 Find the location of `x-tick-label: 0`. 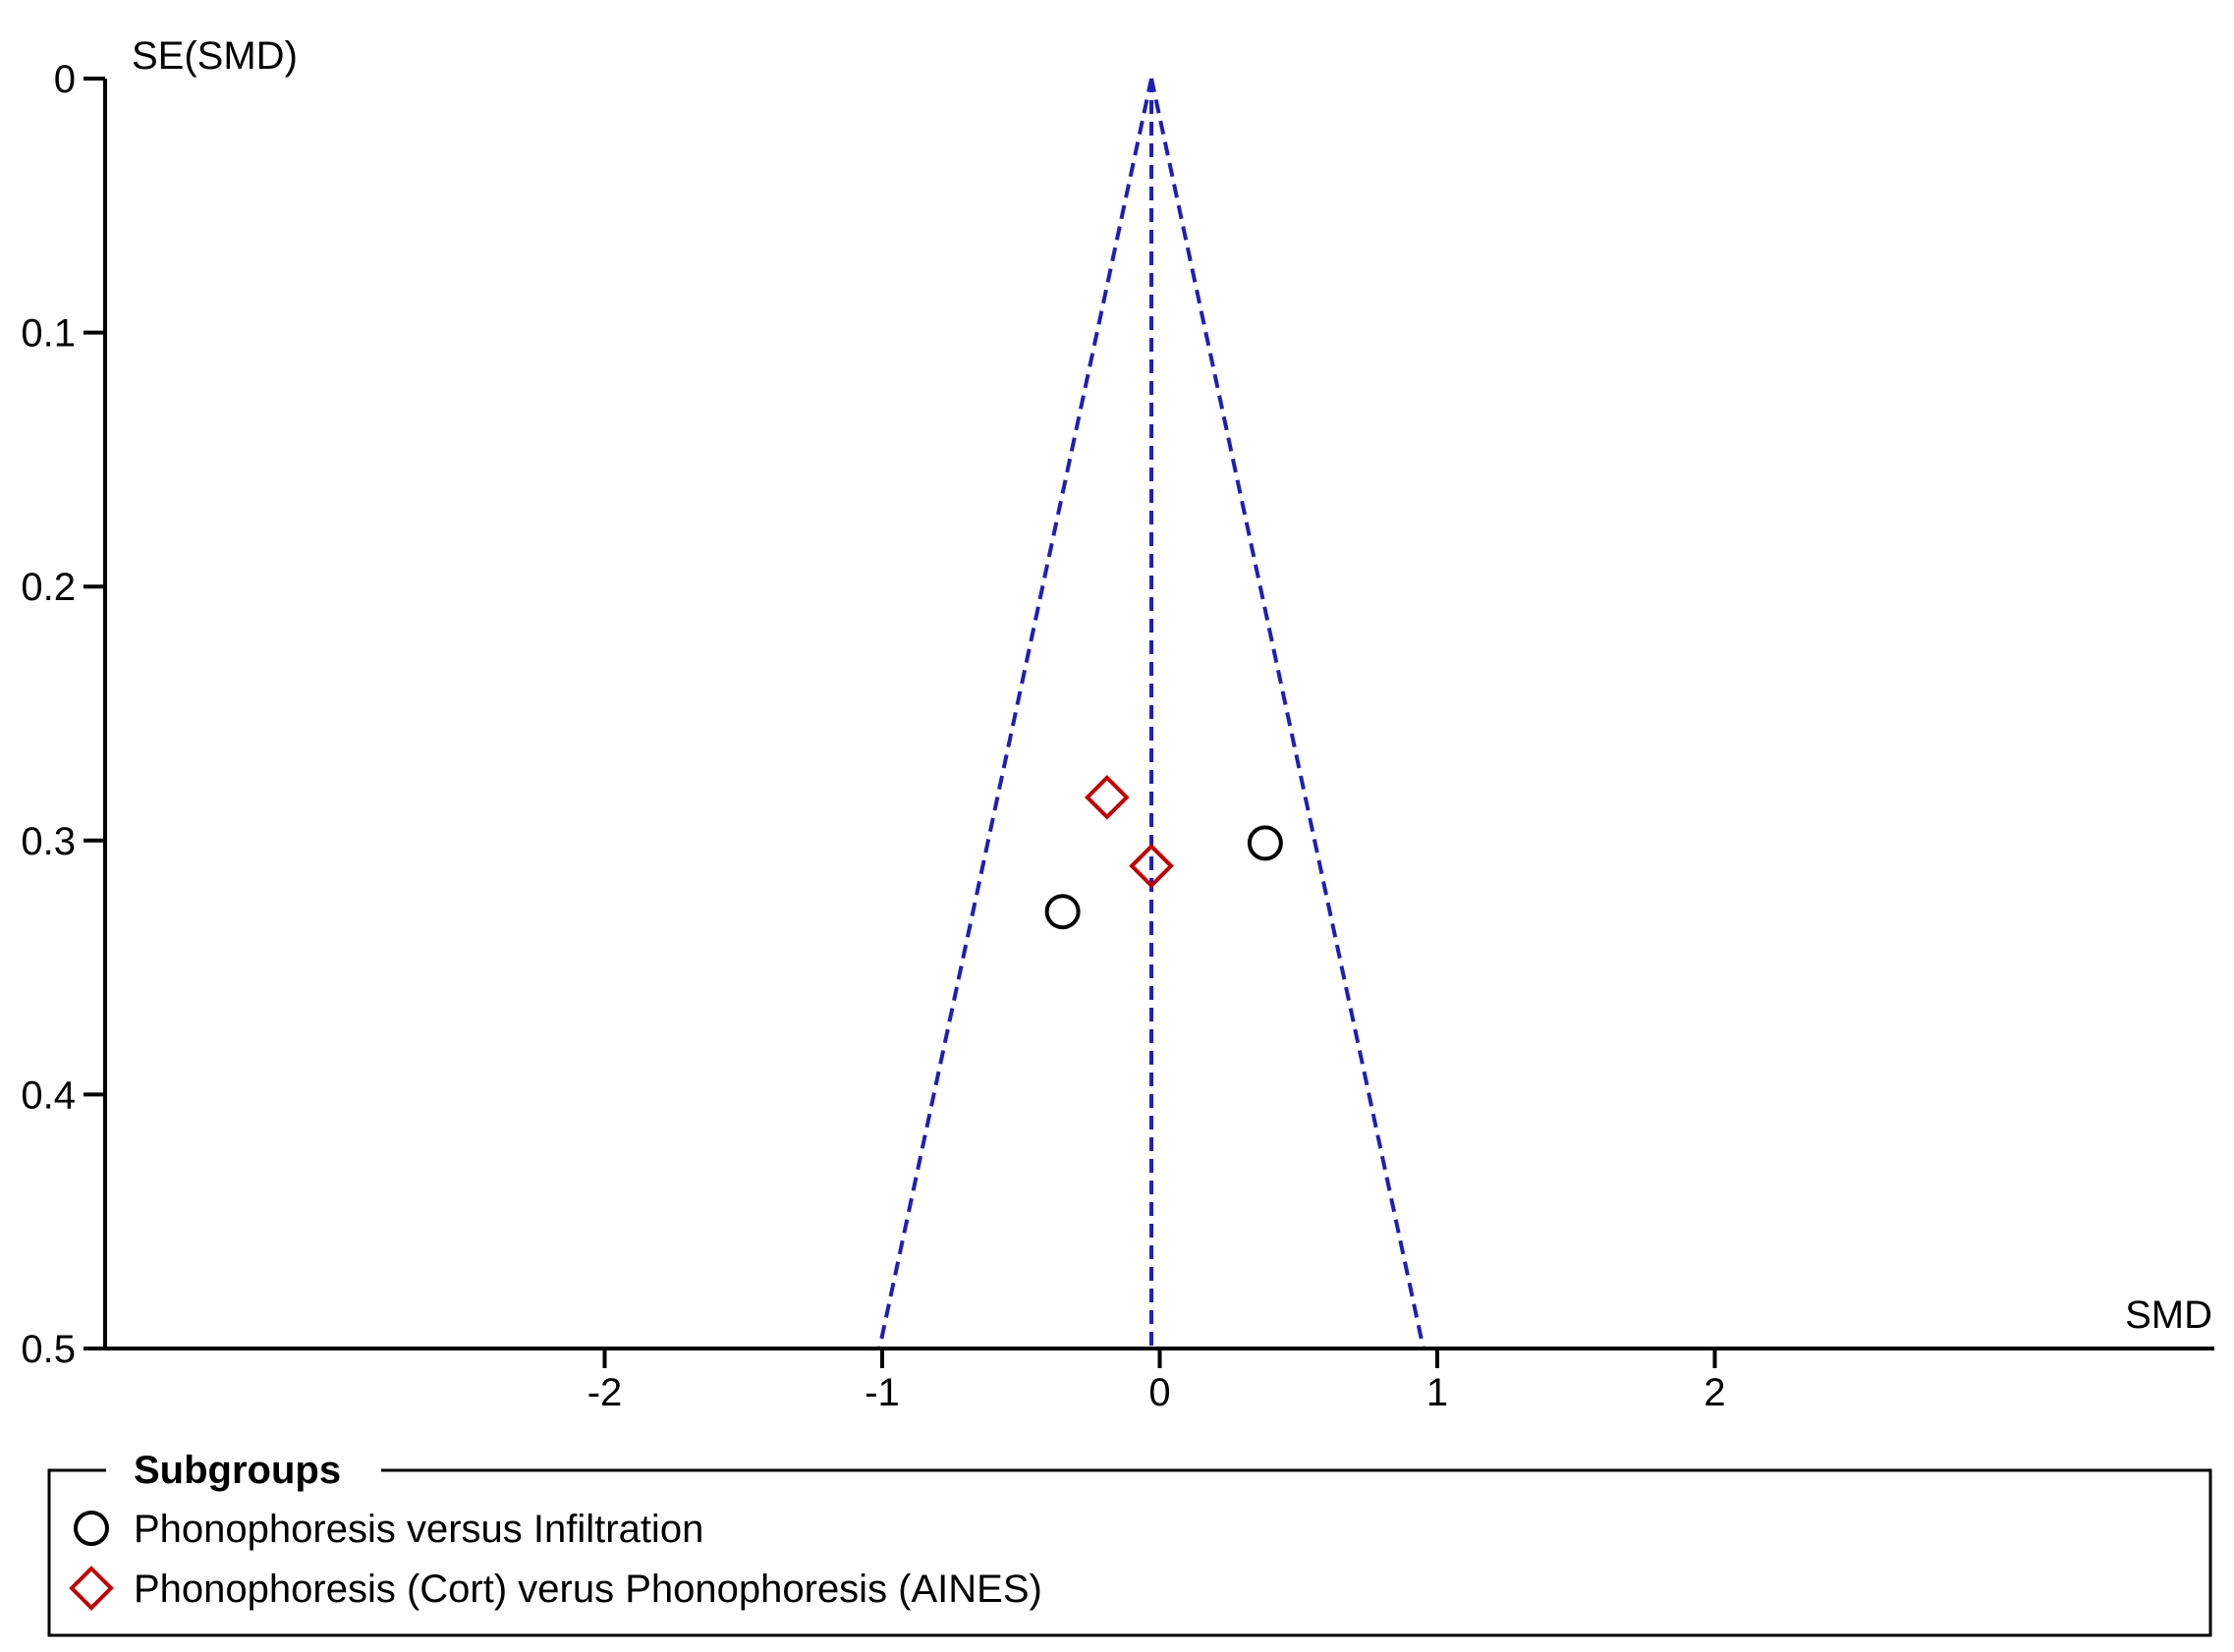

x-tick-label: 0 is located at coordinates (1159, 1392).